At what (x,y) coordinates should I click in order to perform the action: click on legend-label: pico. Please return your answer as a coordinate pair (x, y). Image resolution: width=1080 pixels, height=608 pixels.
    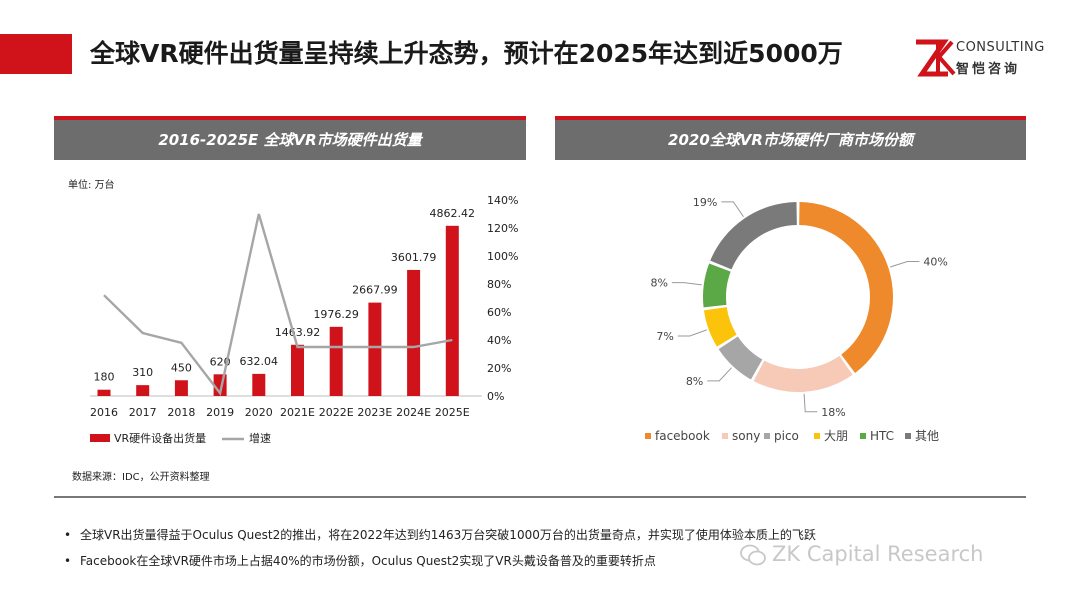
    Looking at the image, I should click on (786, 436).